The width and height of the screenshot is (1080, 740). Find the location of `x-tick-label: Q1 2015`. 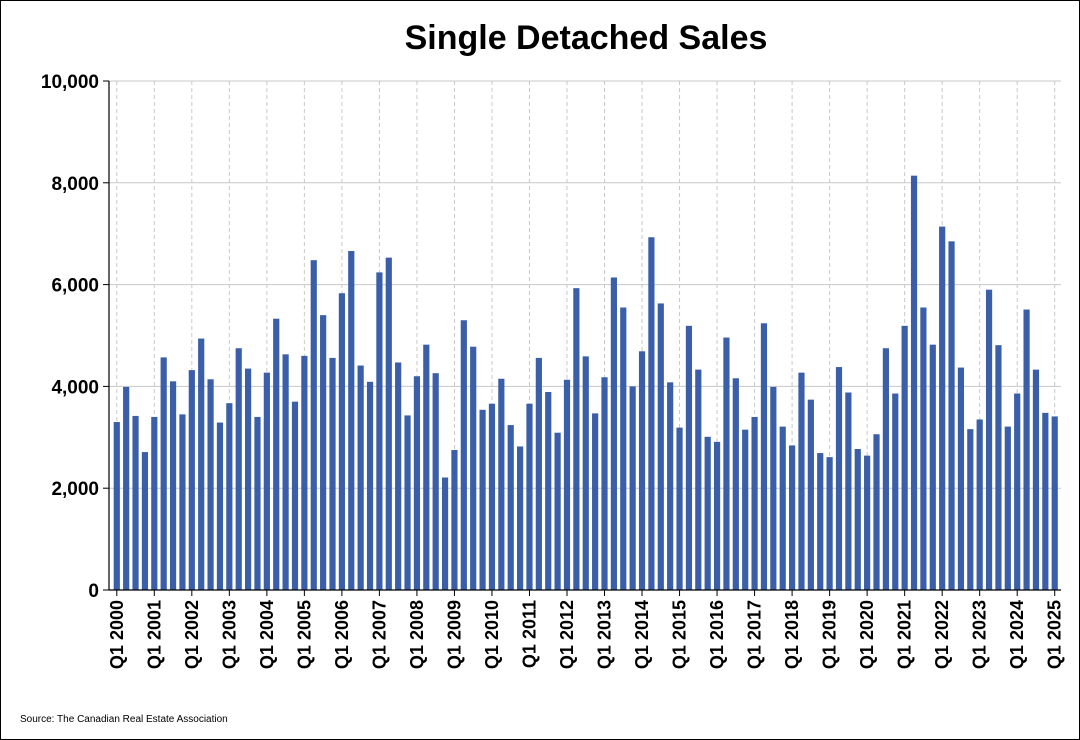

x-tick-label: Q1 2015 is located at coordinates (680, 634).